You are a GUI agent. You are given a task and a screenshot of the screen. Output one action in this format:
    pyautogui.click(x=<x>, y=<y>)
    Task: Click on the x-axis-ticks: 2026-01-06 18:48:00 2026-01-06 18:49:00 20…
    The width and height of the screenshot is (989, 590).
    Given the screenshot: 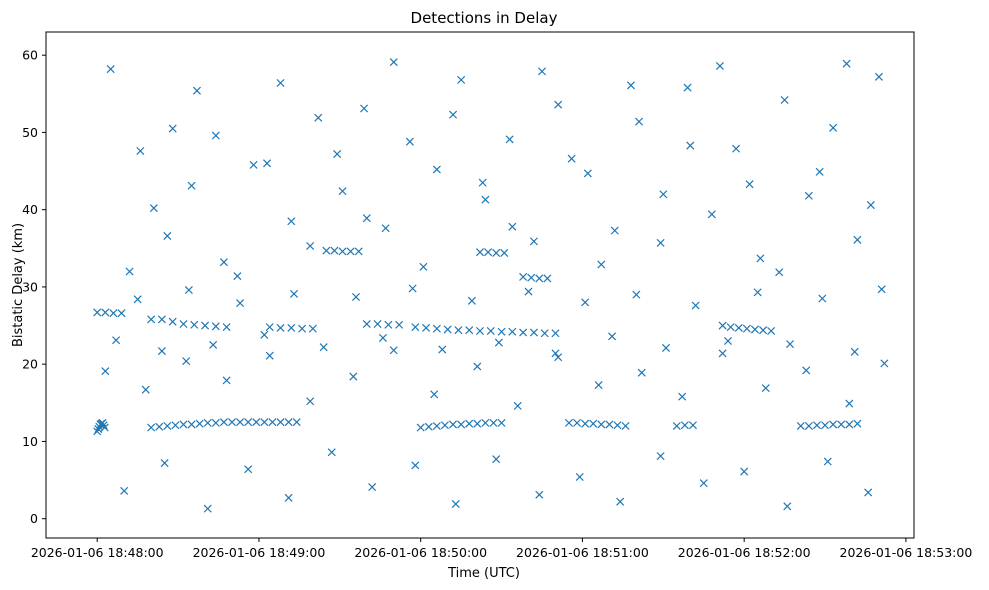 What is the action you would take?
    pyautogui.click(x=501, y=549)
    